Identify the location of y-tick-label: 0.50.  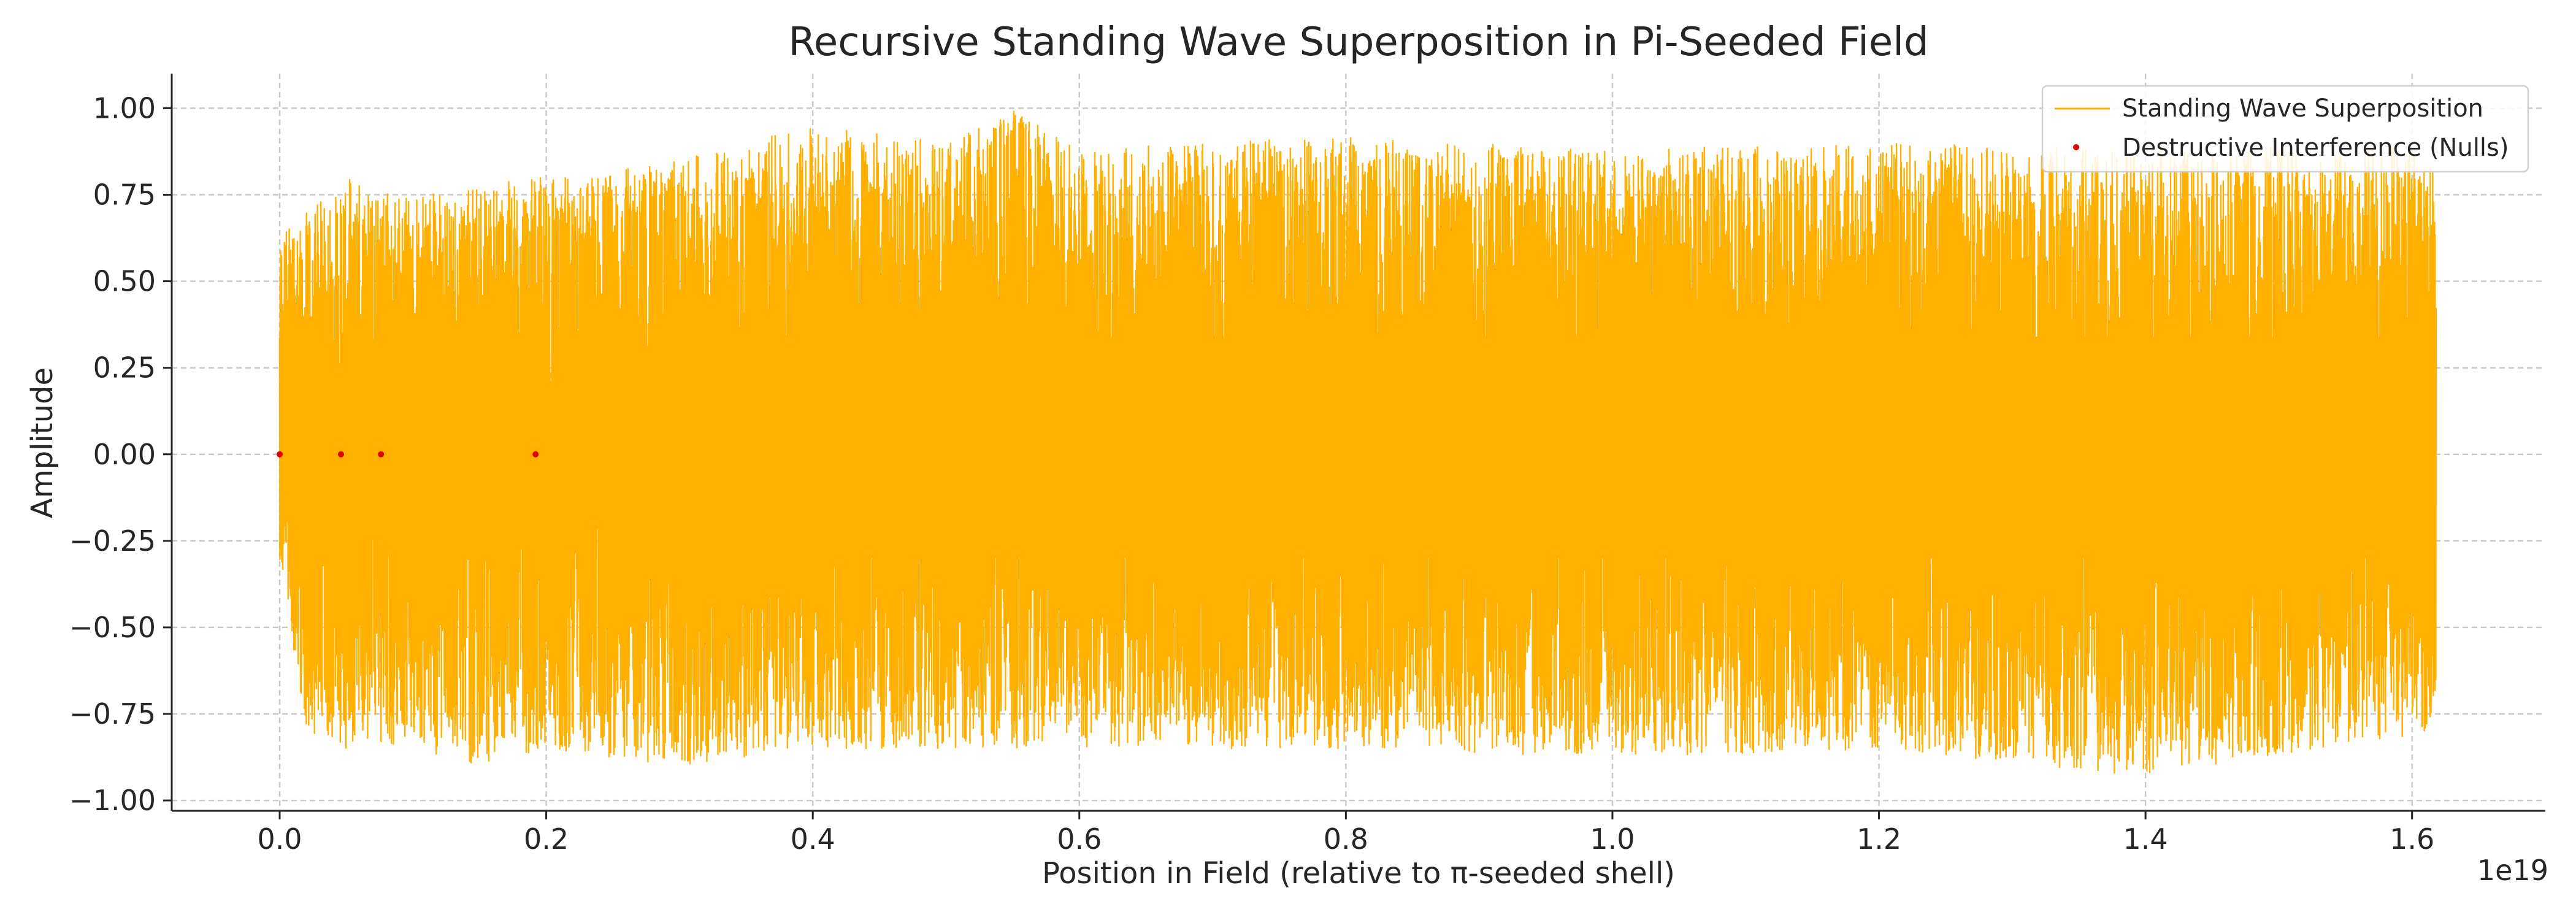
(124, 281).